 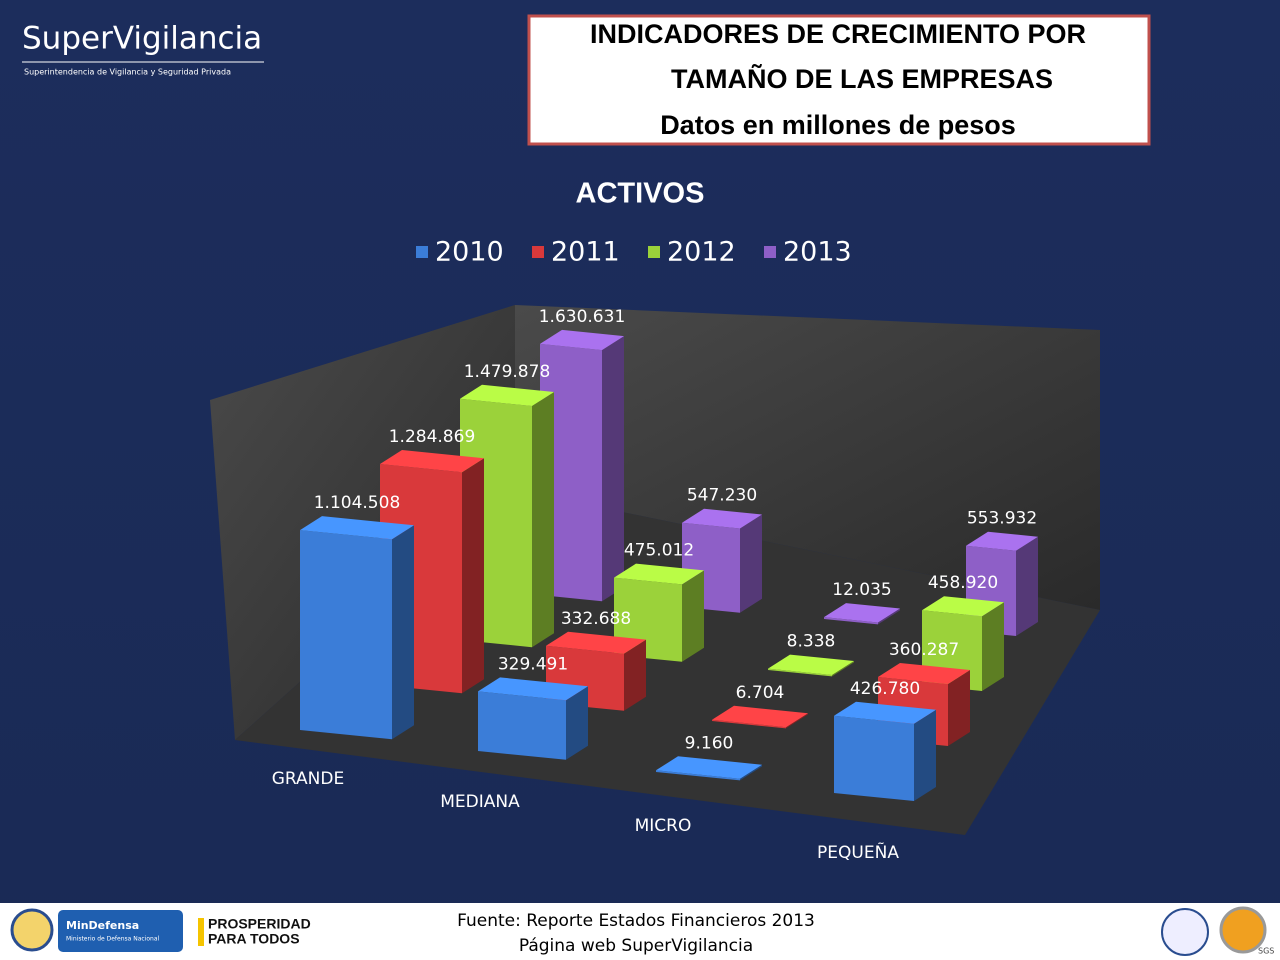 I want to click on x-tick-label: PEQUEÑA, so click(x=858, y=852).